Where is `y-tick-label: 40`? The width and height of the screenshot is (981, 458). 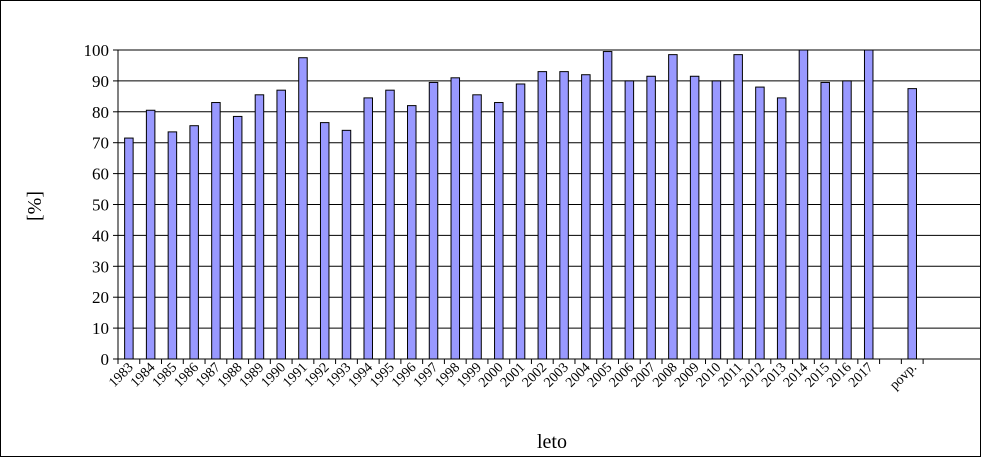 y-tick-label: 40 is located at coordinates (100, 235).